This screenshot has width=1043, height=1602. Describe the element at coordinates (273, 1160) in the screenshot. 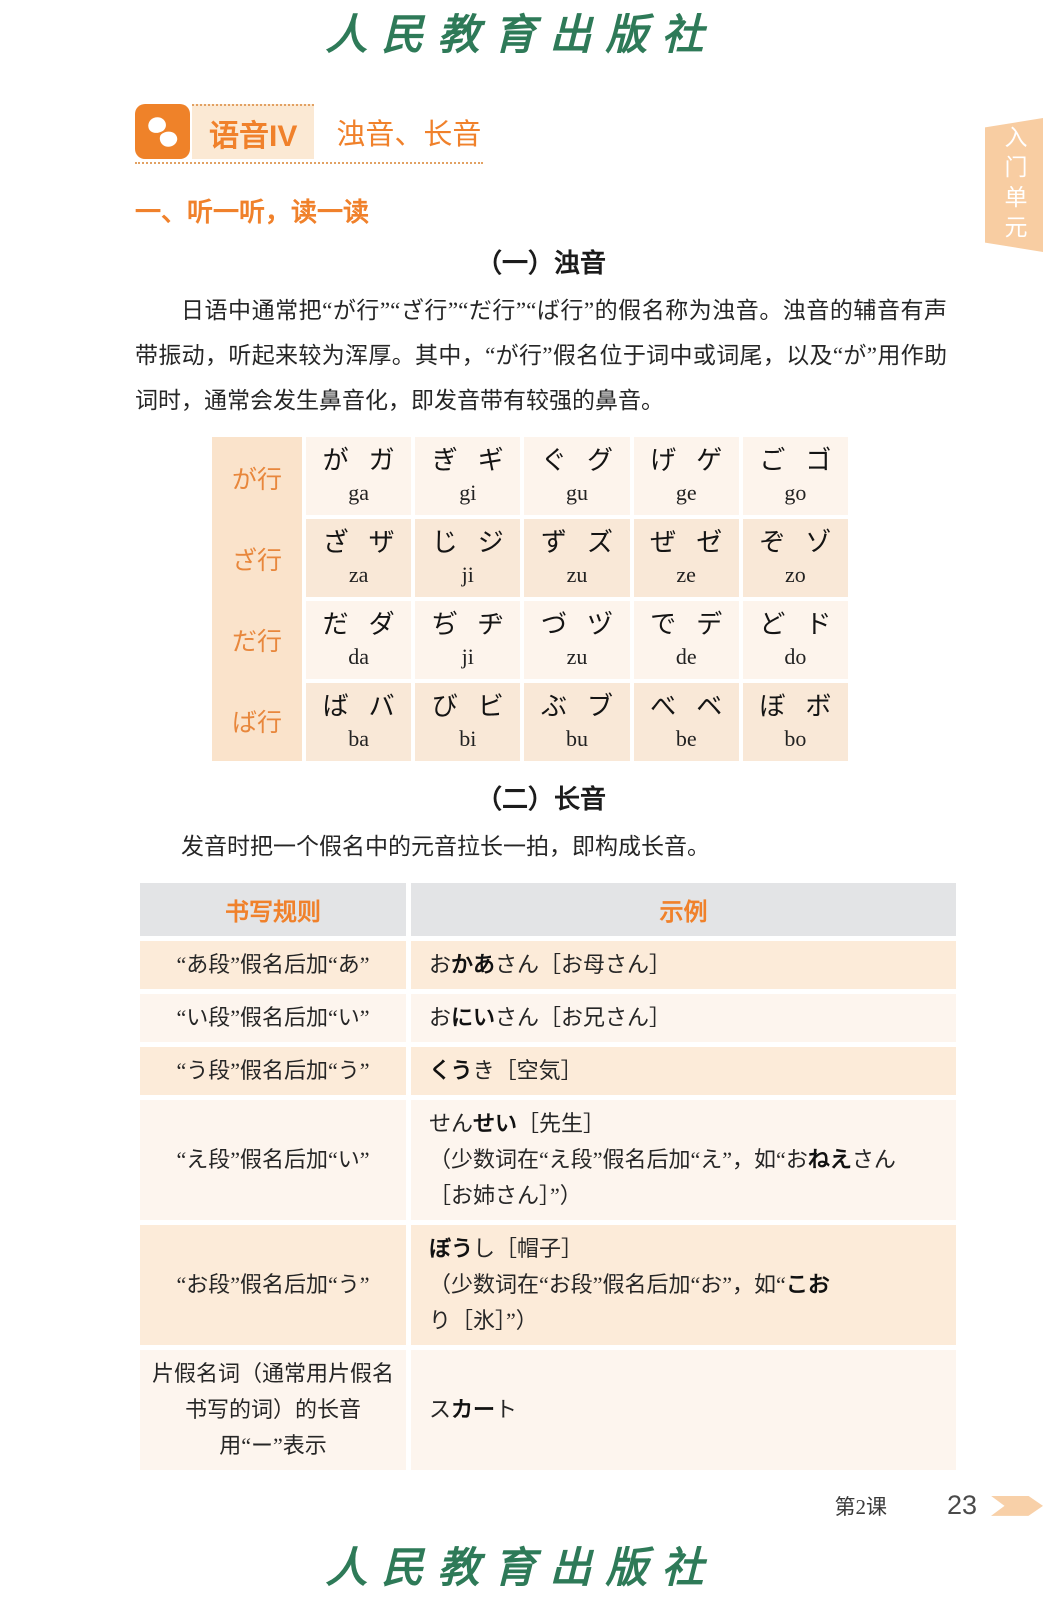

I see `rule-cell: “え段”假名后加“い”` at that location.